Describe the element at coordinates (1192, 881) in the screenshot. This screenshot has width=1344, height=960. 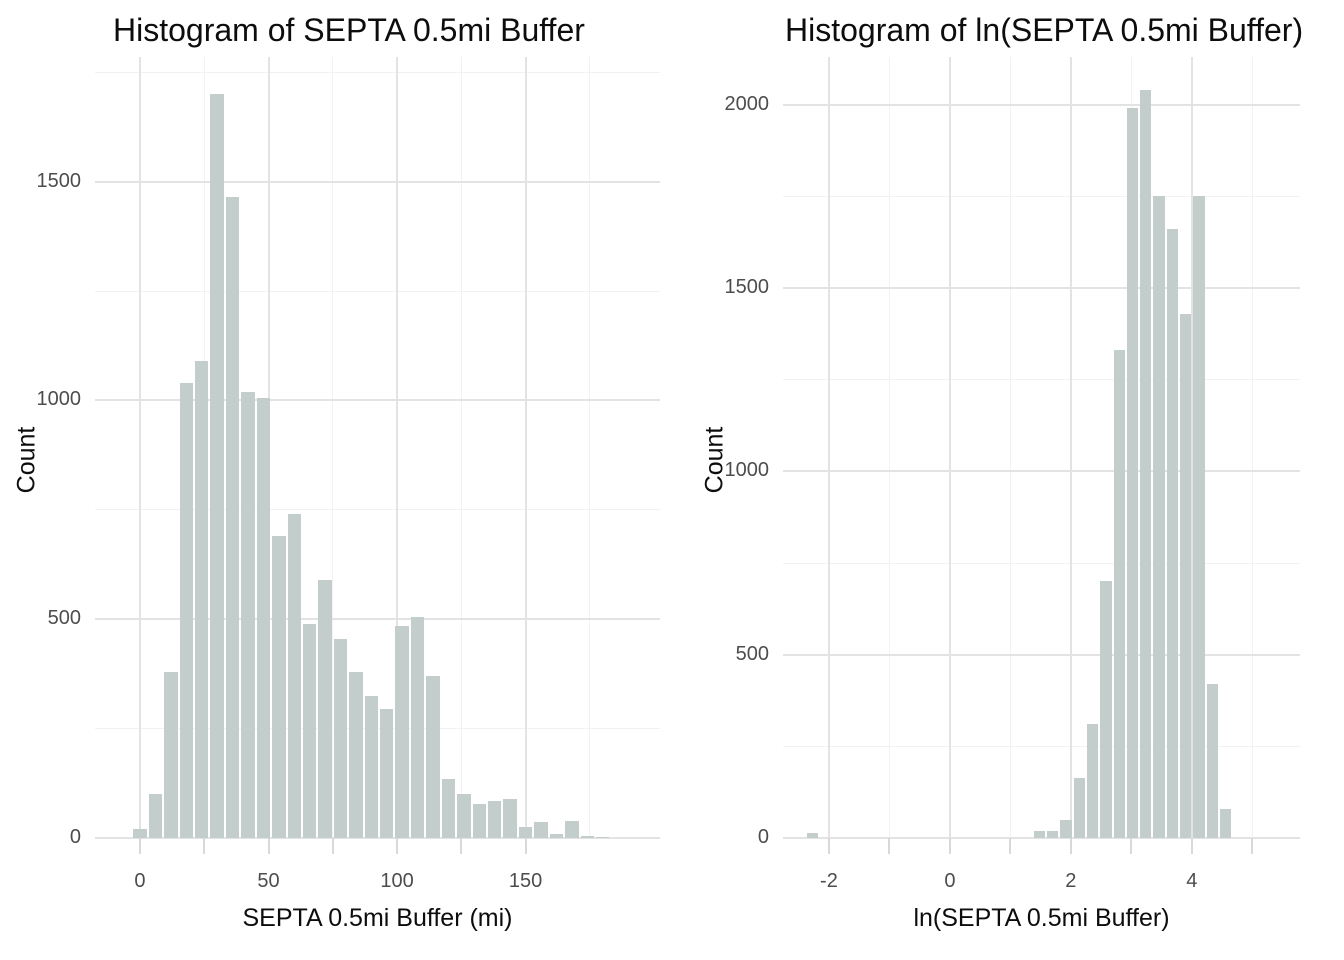
I see `x-tick-label: 4` at that location.